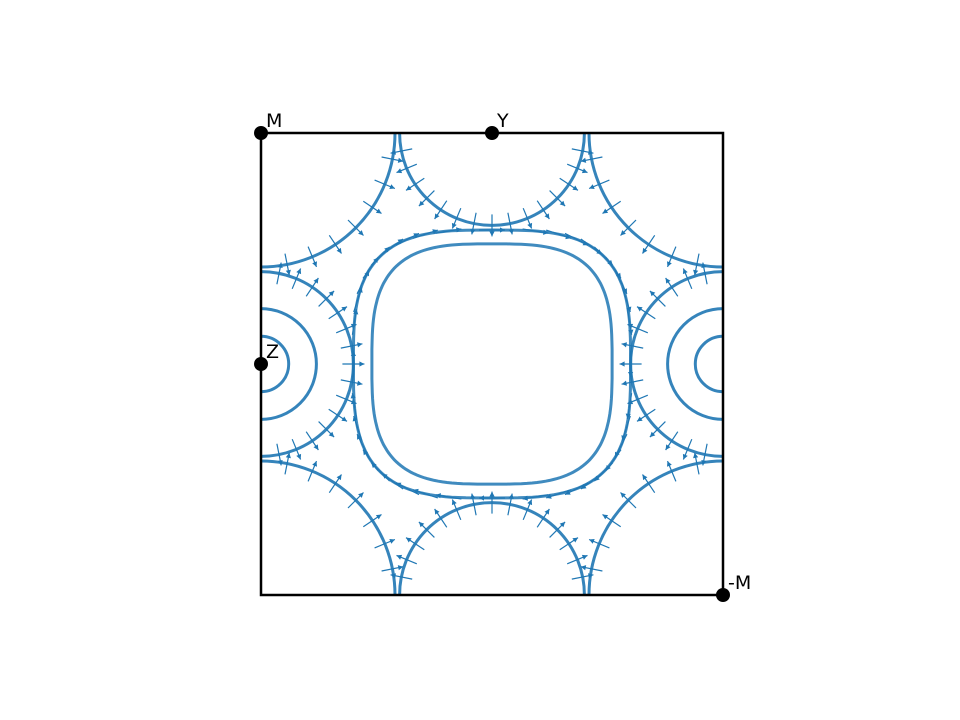 The width and height of the screenshot is (960, 720). What do you see at coordinates (502, 121) in the screenshot?
I see `point-label-y: Y` at bounding box center [502, 121].